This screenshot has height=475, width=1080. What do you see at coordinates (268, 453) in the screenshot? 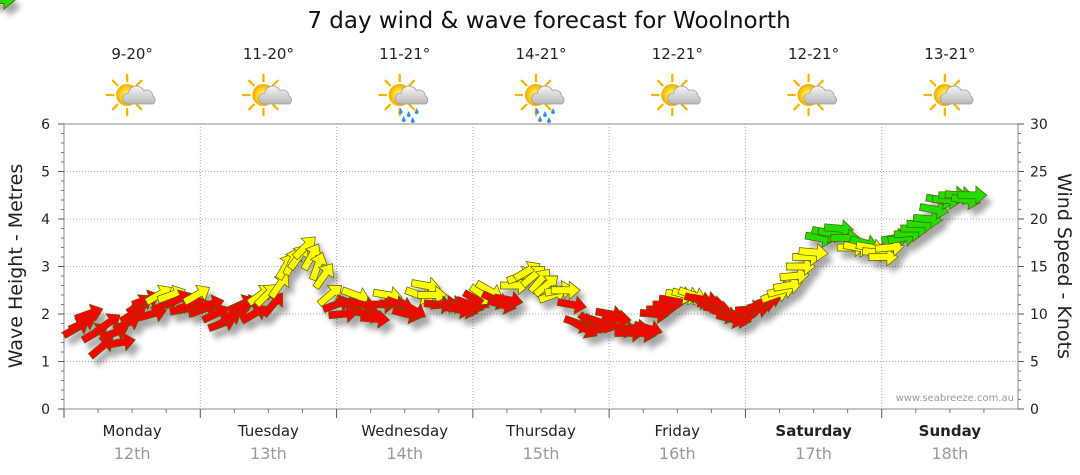
I see `day-date: 13th` at bounding box center [268, 453].